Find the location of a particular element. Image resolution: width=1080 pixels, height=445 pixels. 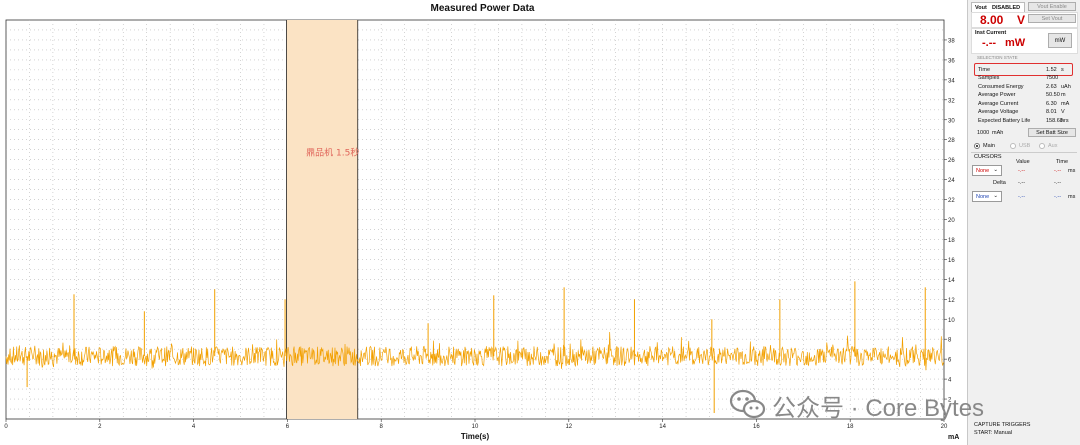

y-tick-label: 32 is located at coordinates (951, 101).